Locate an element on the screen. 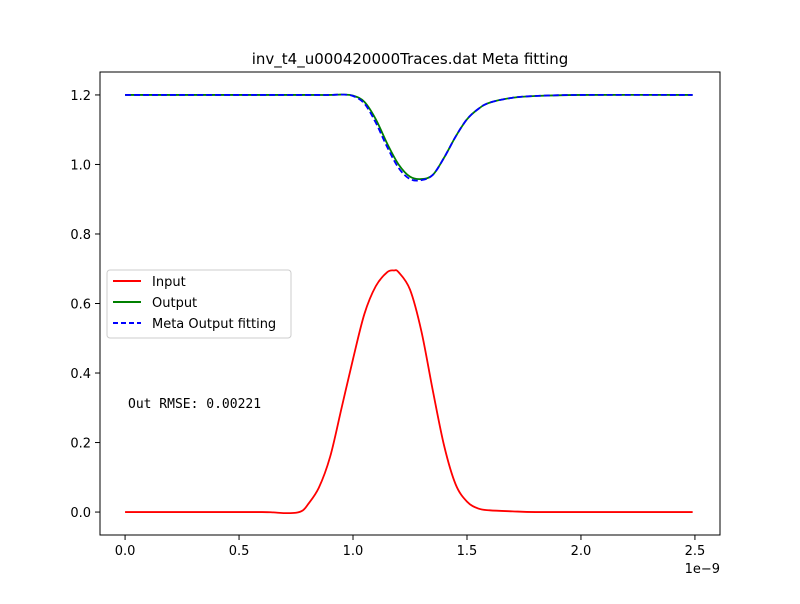 The image size is (800, 604). y-tick-label: 0.8 is located at coordinates (80, 235).